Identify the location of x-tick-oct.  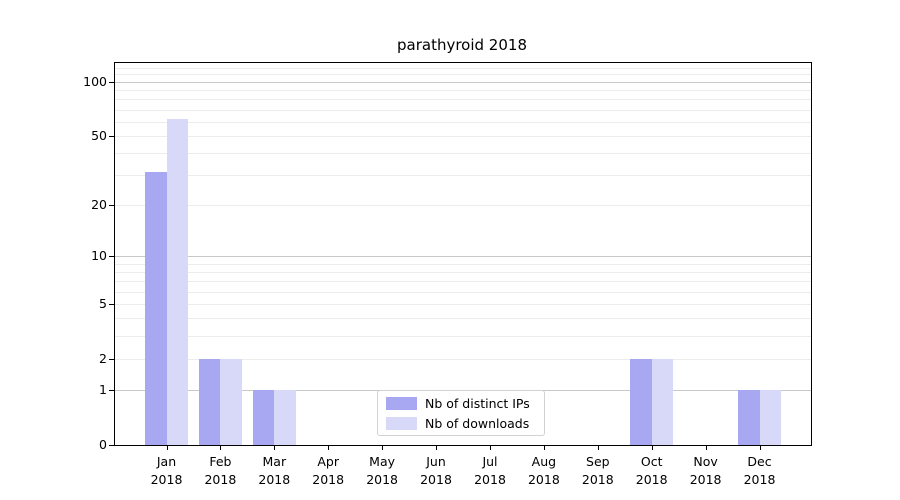
(652, 447).